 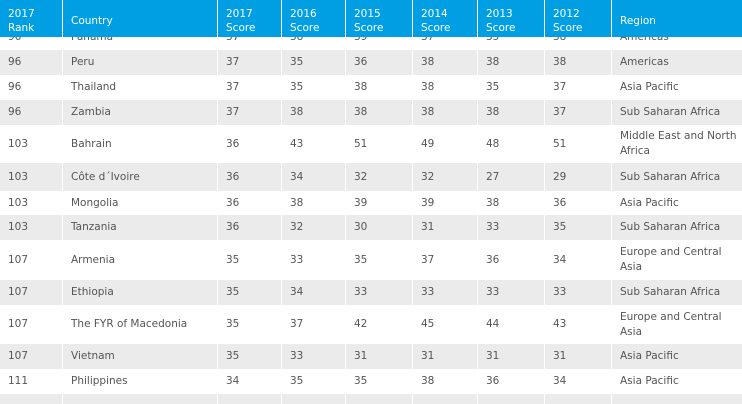 I want to click on column-header-score-2015: 2015 Score, so click(x=379, y=18).